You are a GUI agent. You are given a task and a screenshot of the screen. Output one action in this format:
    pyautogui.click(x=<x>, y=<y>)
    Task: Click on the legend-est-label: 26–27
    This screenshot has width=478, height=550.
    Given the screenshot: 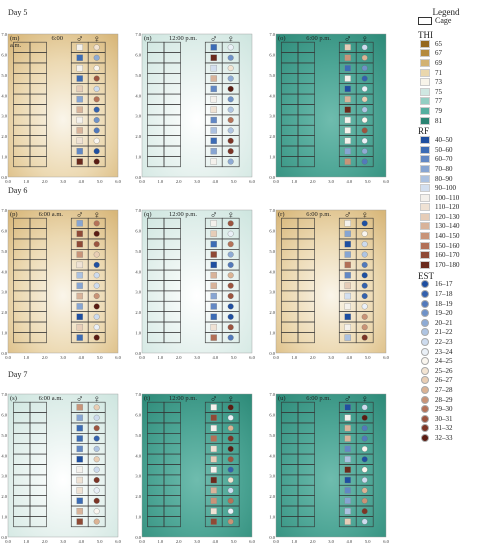 What is the action you would take?
    pyautogui.click(x=444, y=380)
    